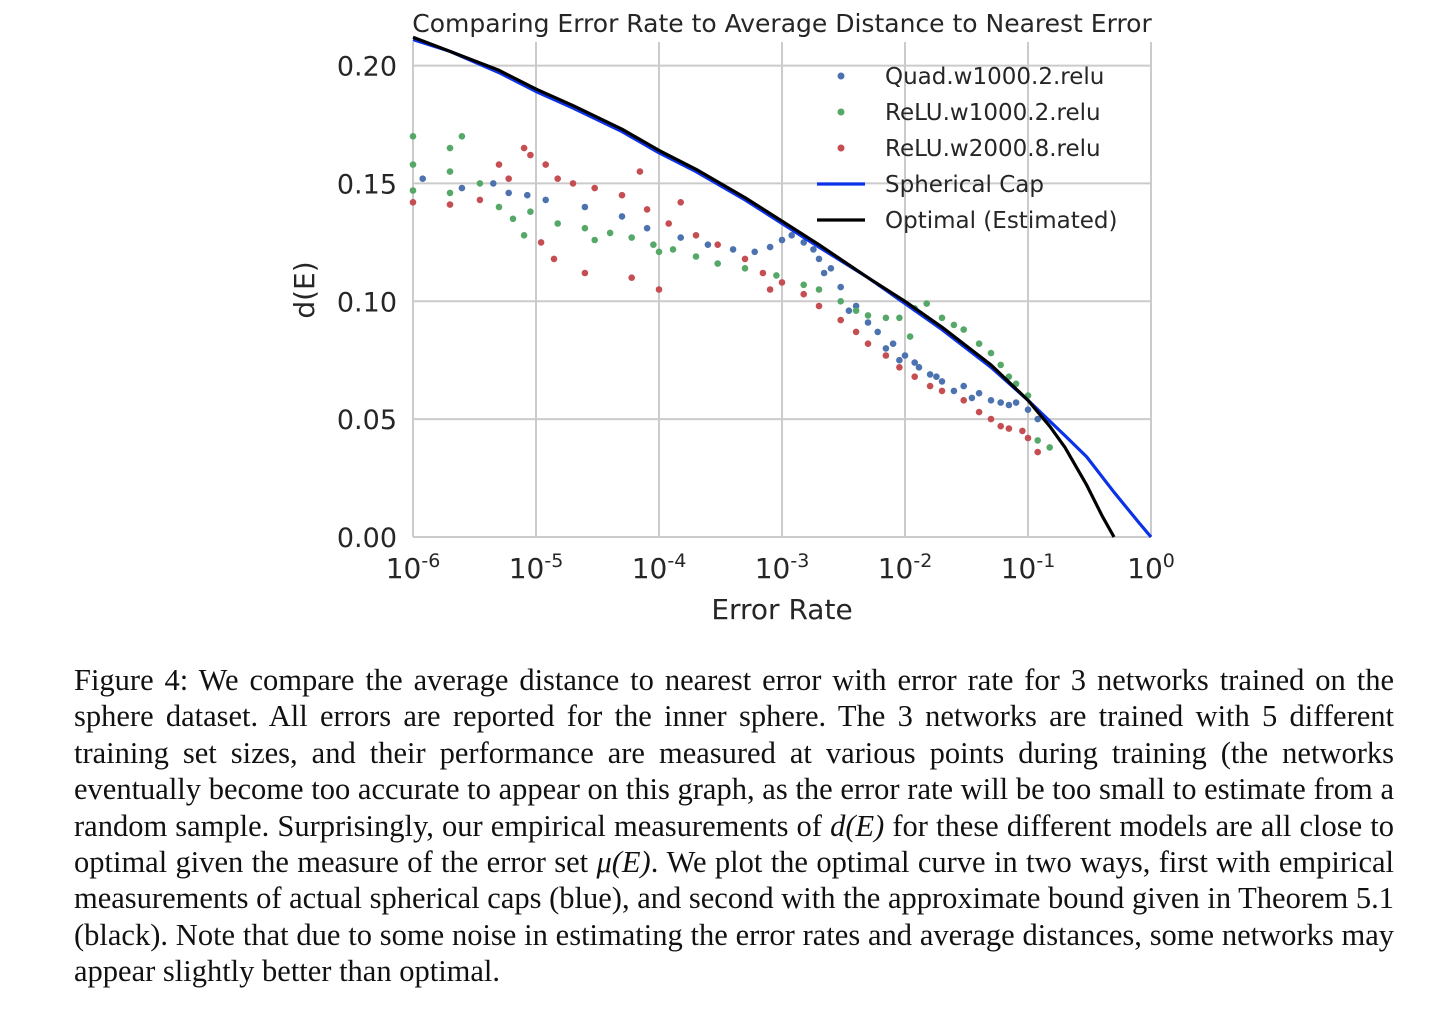 The height and width of the screenshot is (1012, 1448). Describe the element at coordinates (993, 113) in the screenshot. I see `legend-label: ReLU.w1000.2.relu` at that location.